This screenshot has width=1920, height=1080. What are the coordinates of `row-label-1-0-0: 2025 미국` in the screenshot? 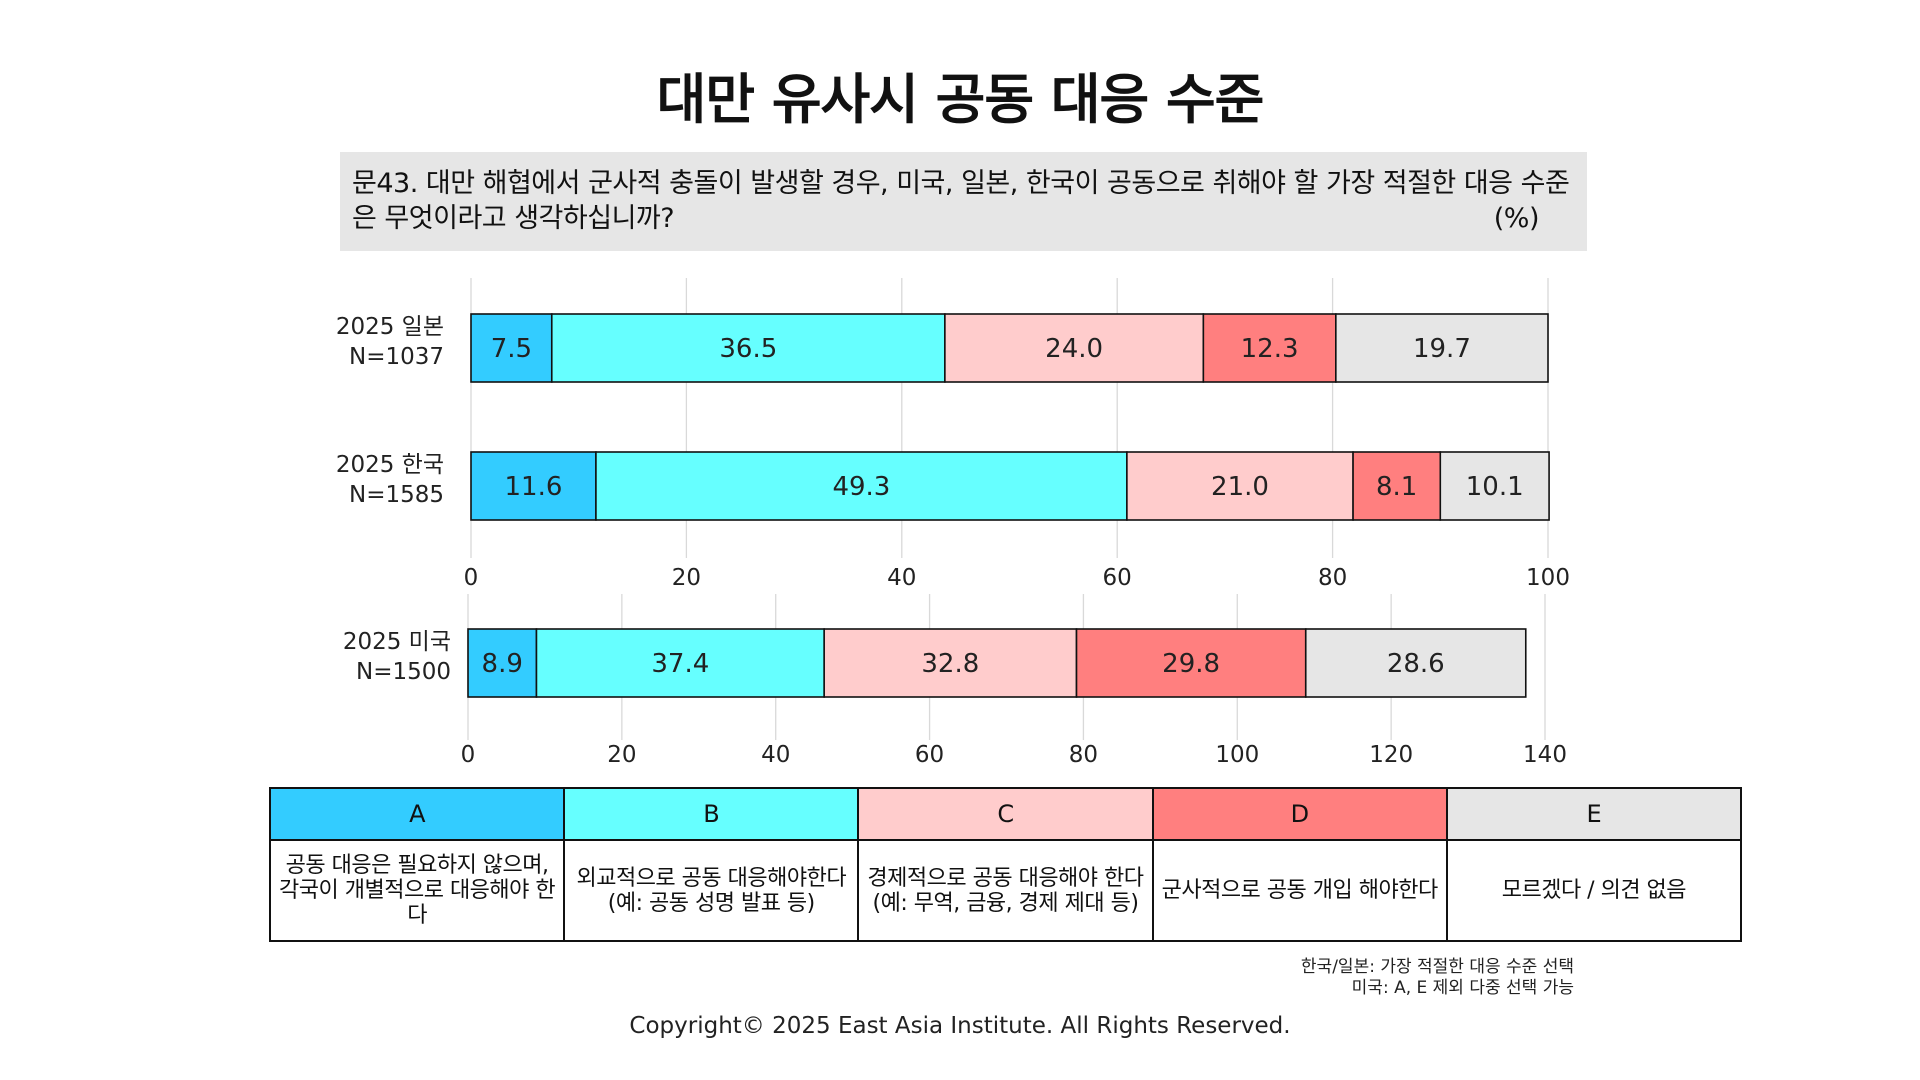 It's located at (397, 642).